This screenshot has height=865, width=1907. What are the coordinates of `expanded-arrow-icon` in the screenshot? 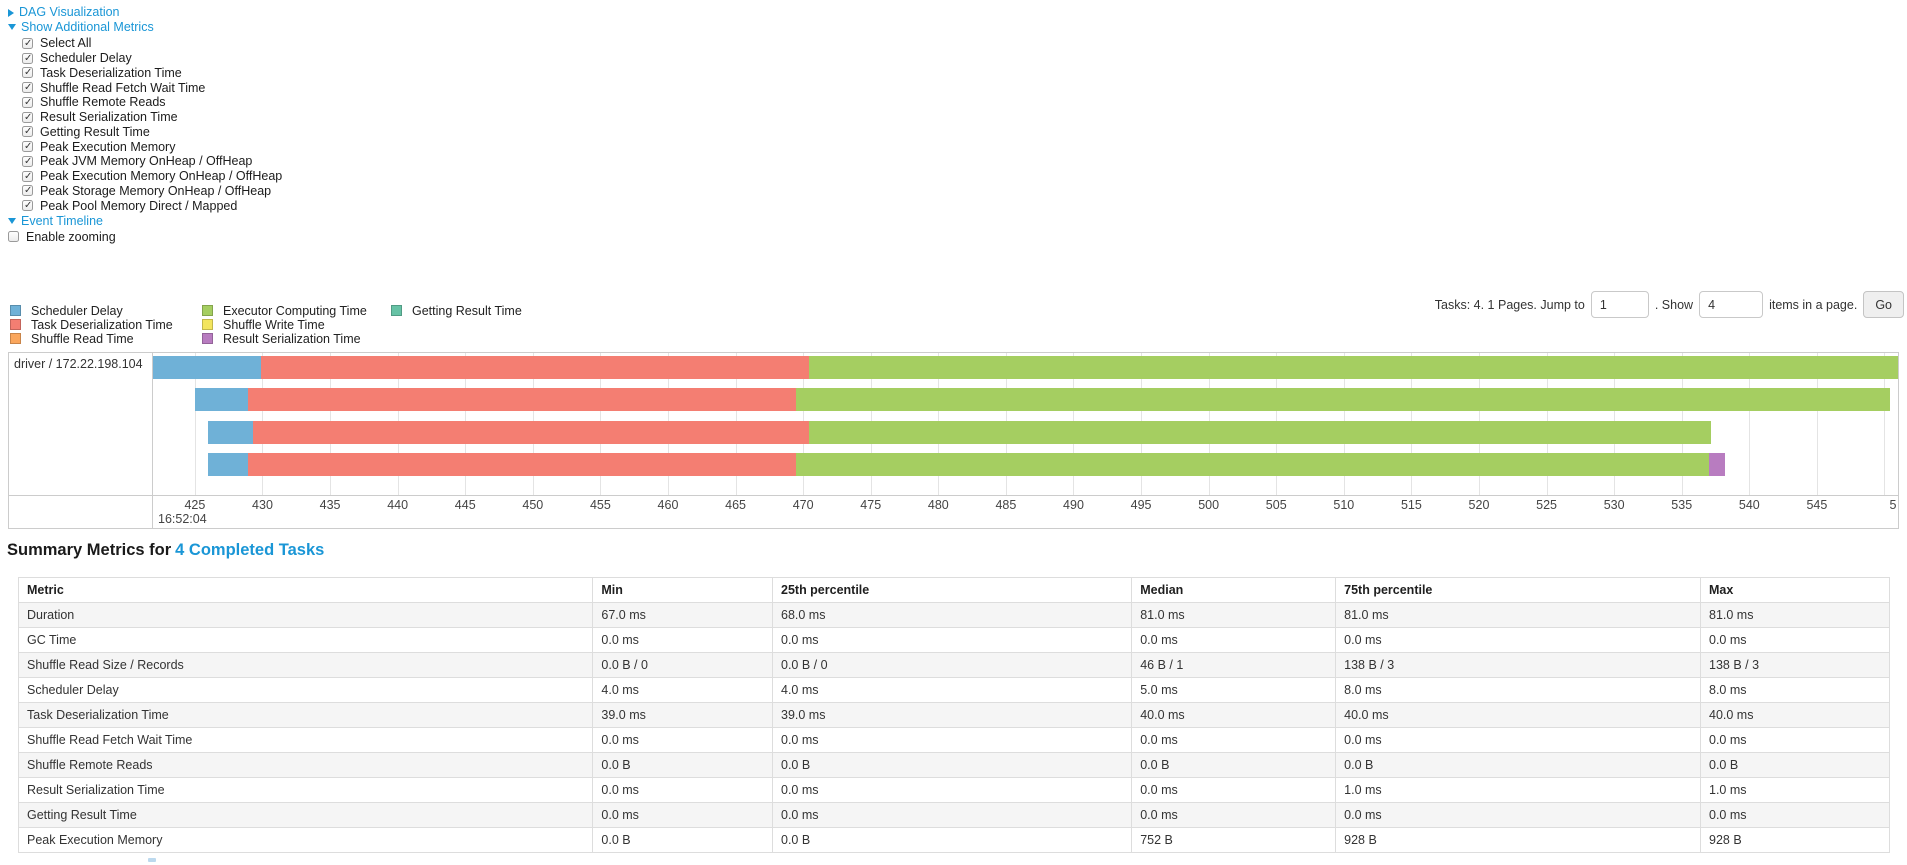 It's located at (12, 221).